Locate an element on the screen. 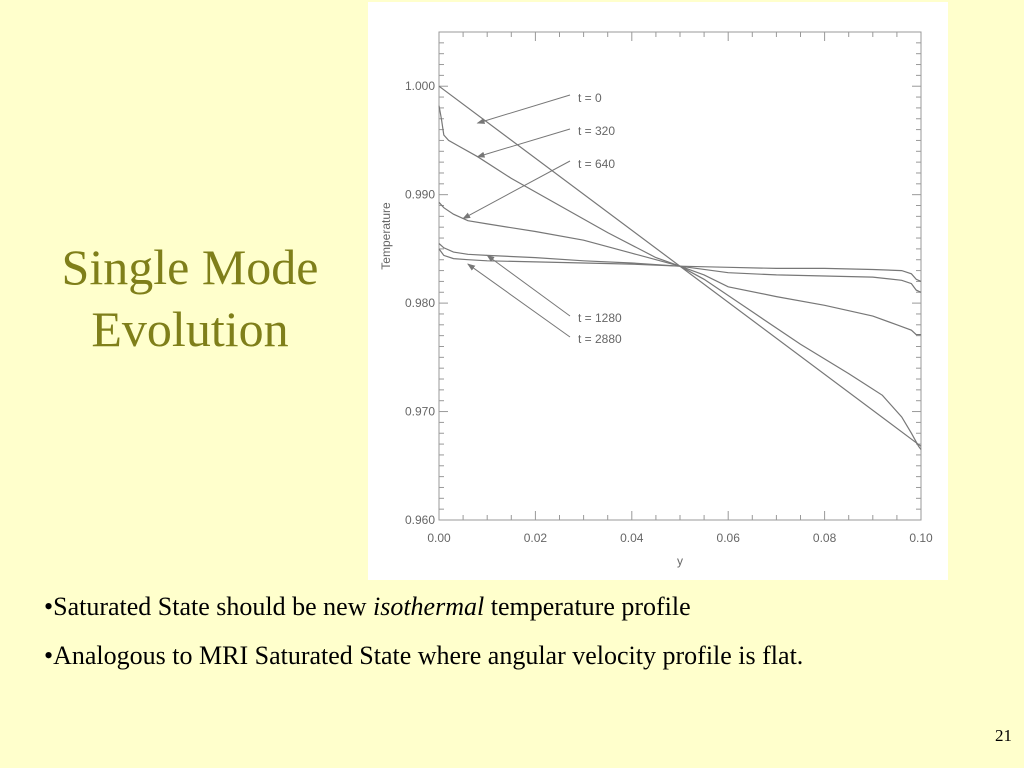  x-tick-label: 0.06 is located at coordinates (729, 538).